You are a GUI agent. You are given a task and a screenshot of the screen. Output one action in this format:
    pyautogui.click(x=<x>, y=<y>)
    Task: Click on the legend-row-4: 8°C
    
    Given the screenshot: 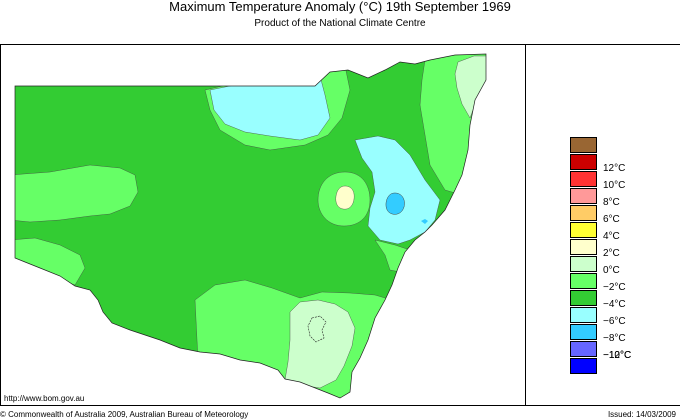 What is the action you would take?
    pyautogui.click(x=615, y=198)
    